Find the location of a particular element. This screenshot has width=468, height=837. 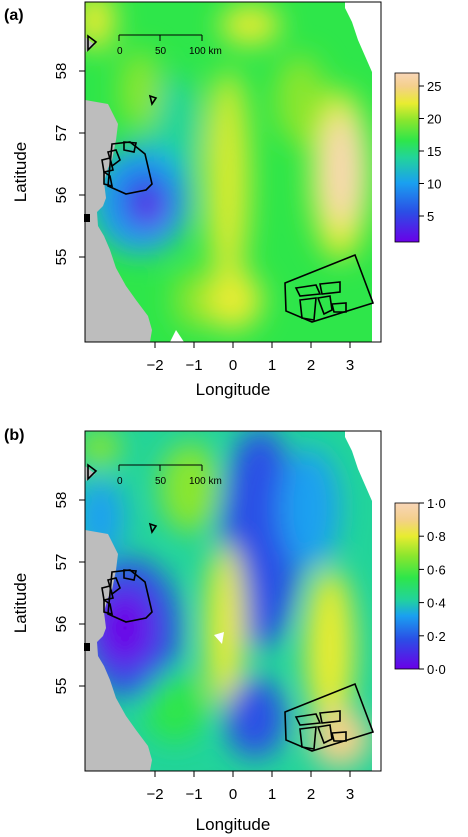

colour-legend-b is located at coordinates (407, 586).